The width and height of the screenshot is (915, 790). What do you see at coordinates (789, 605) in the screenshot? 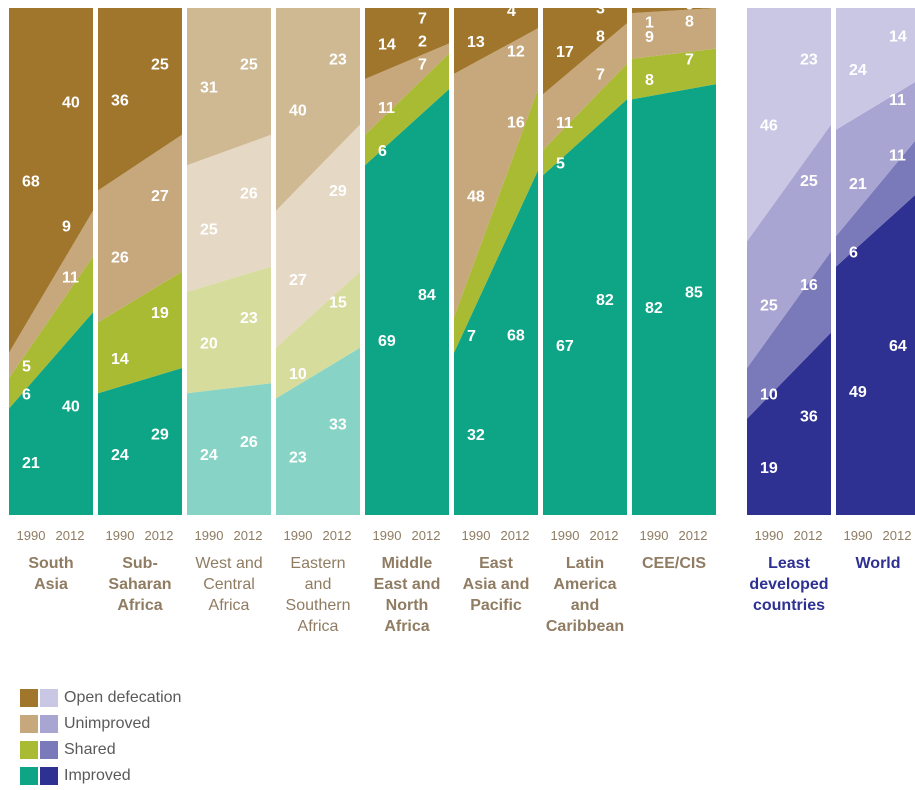
I see `region-label: countries` at bounding box center [789, 605].